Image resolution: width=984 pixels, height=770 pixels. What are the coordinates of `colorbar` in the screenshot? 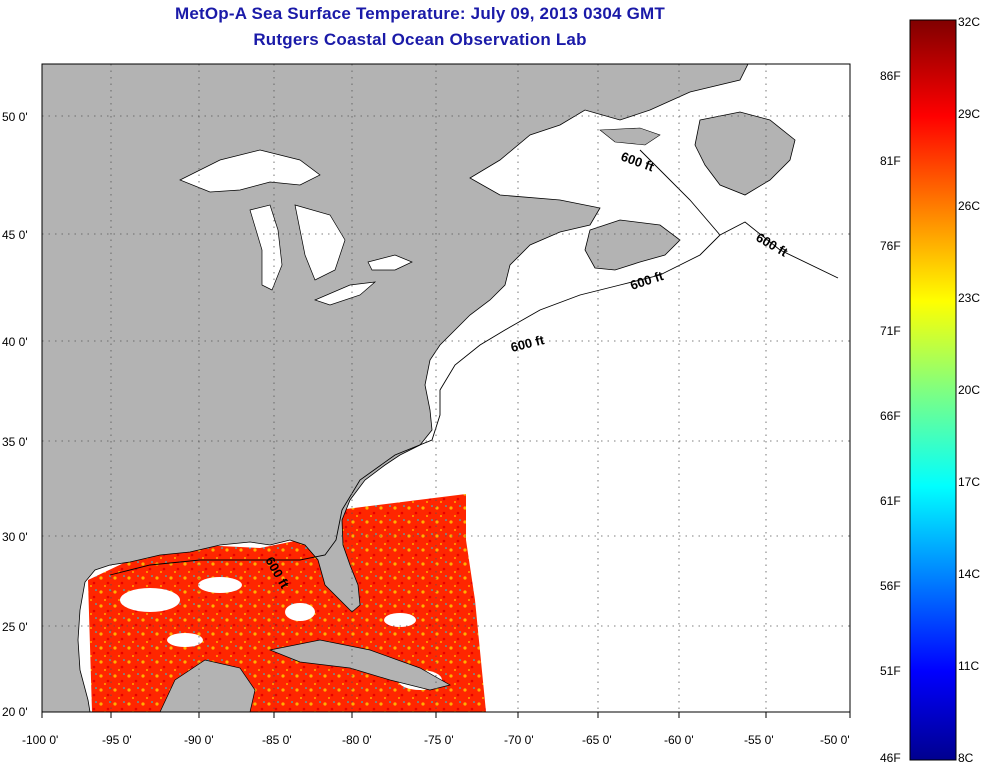 It's located at (933, 390).